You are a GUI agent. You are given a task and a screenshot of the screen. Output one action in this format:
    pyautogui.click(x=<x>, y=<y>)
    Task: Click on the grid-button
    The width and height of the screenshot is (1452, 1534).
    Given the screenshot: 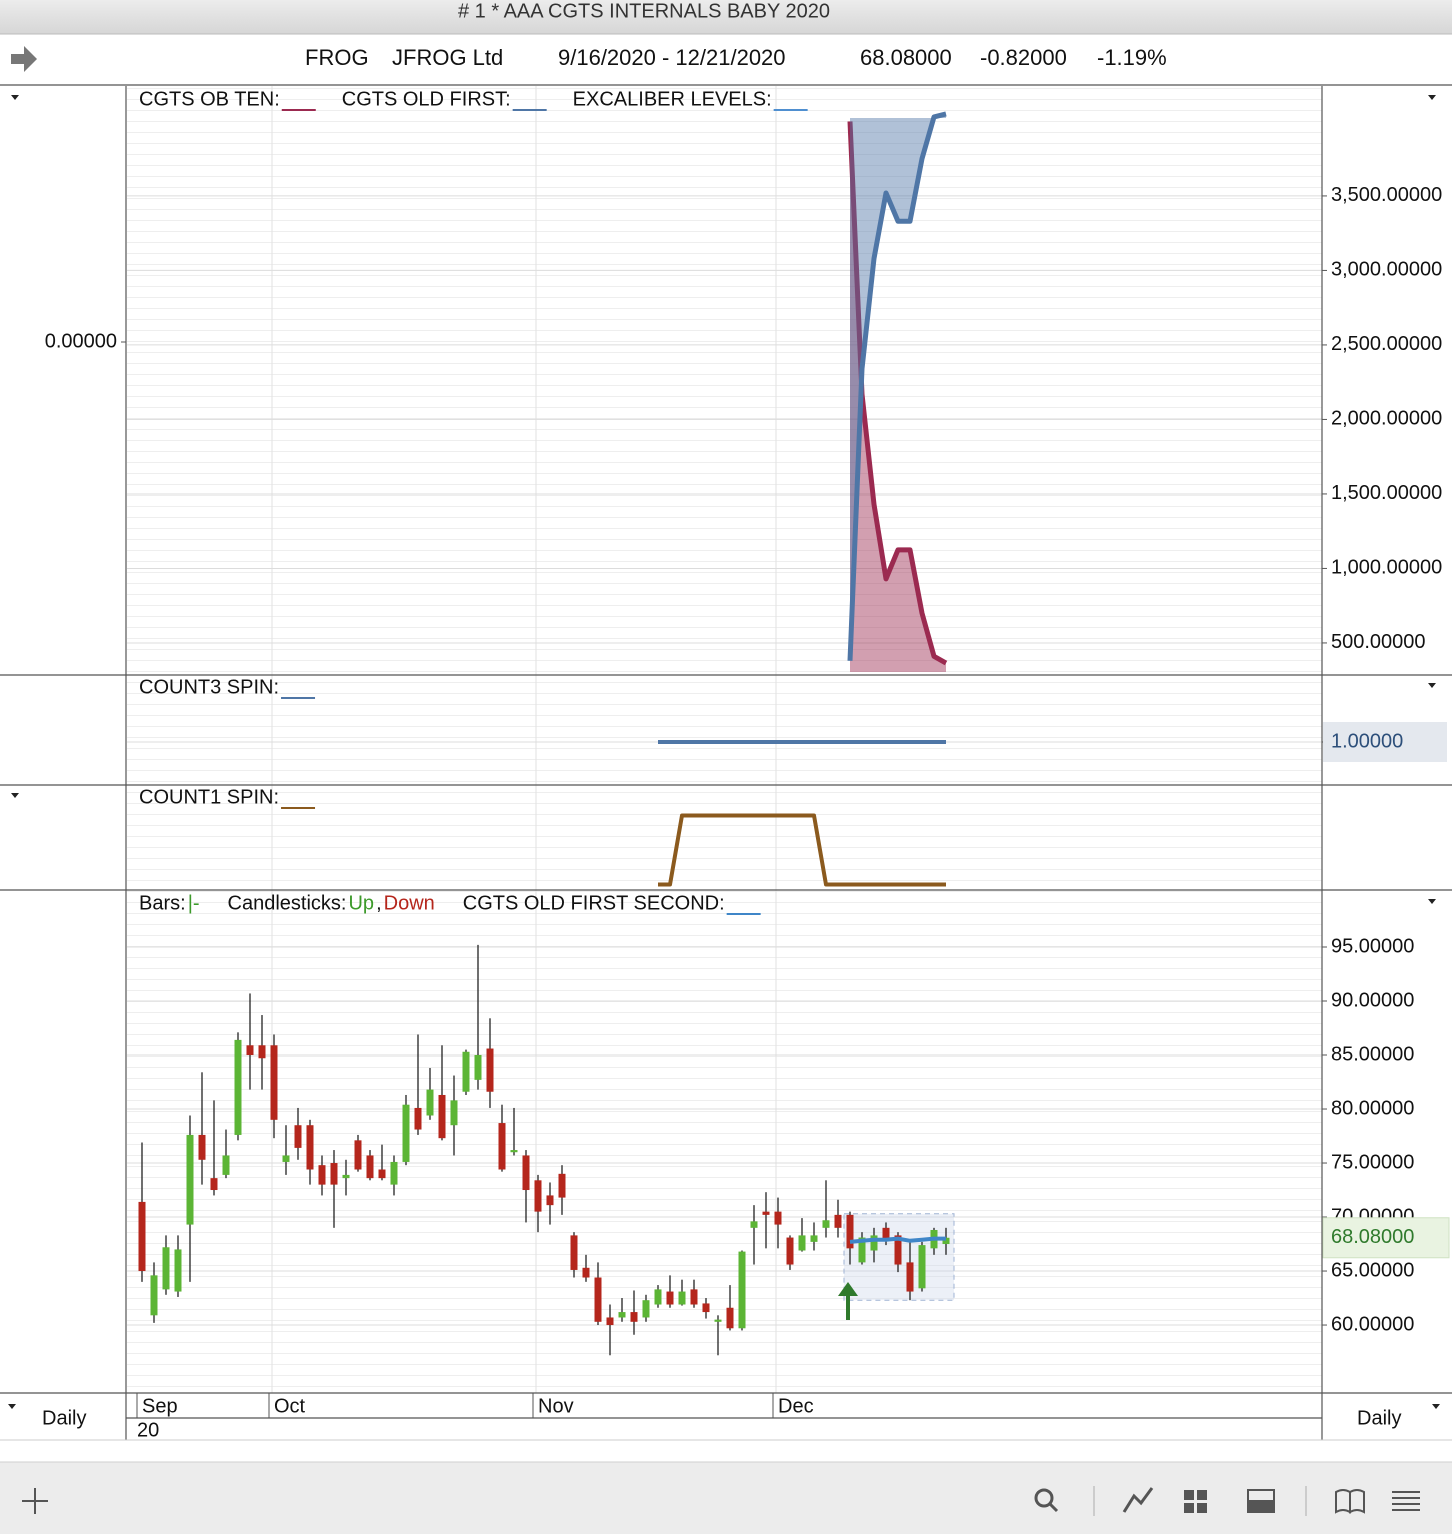 What is the action you would take?
    pyautogui.click(x=1195, y=1501)
    